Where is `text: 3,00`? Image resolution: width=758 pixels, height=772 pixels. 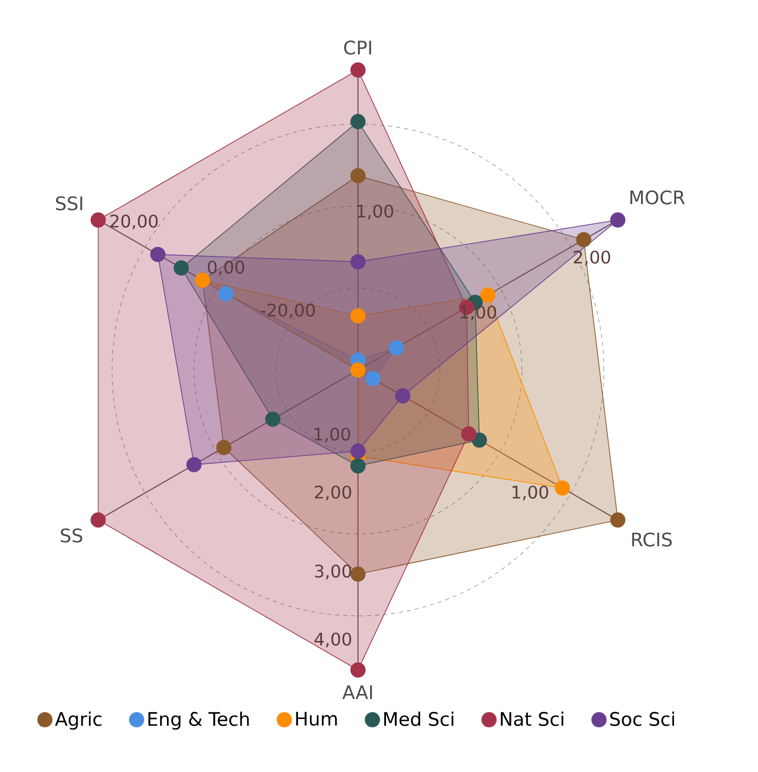 text: 3,00 is located at coordinates (333, 572).